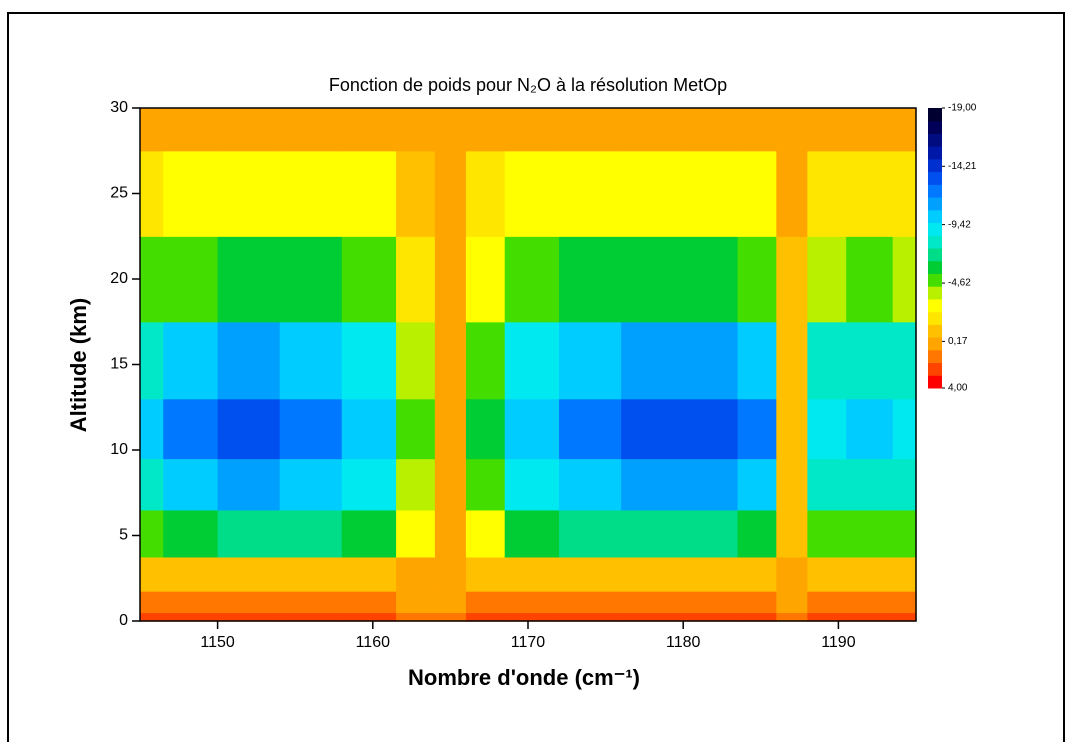  Describe the element at coordinates (78, 365) in the screenshot. I see `y-axis-label: Altitude (km)` at that location.